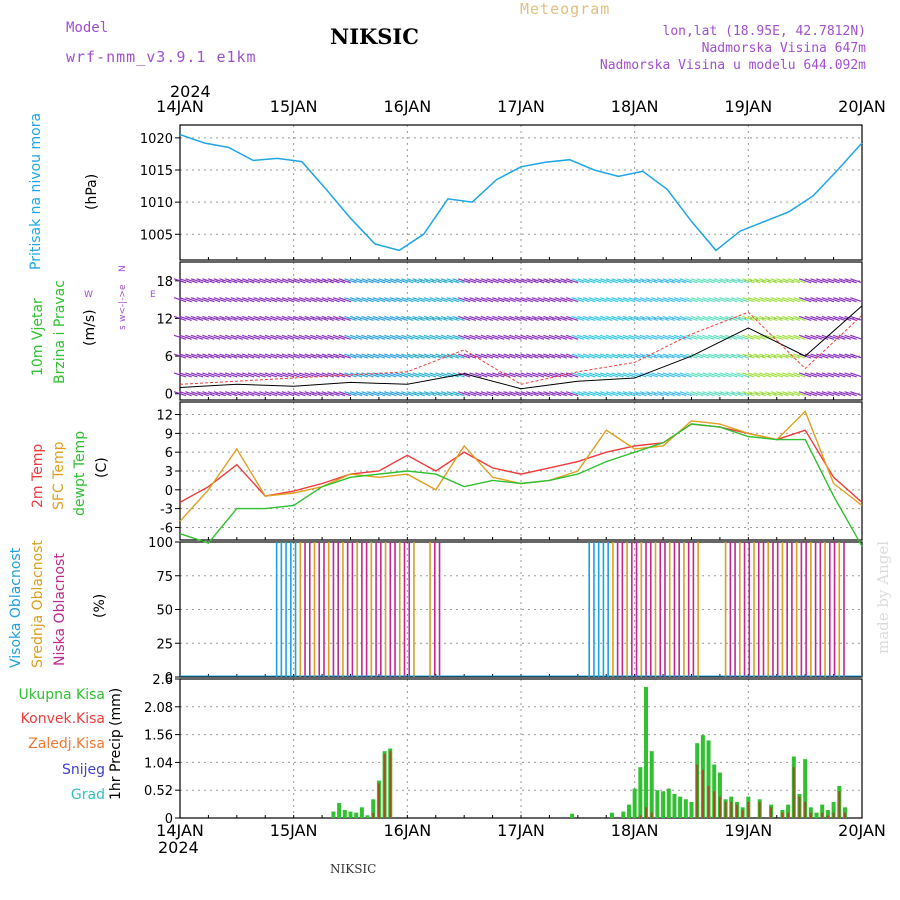 The height and width of the screenshot is (900, 900). Describe the element at coordinates (61, 695) in the screenshot. I see `precip-legend-total: Ukupna Kisa` at that location.